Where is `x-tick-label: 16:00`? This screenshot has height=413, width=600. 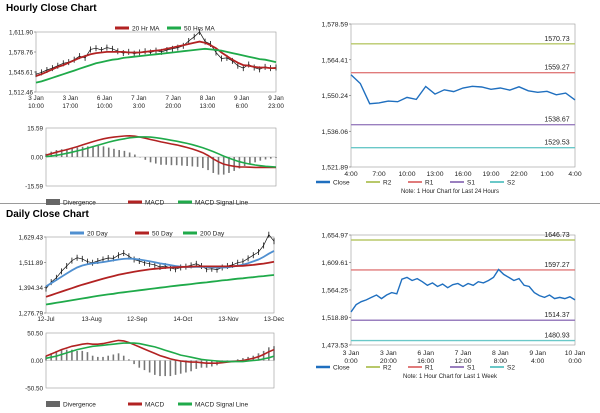
x-tick-label: 16:00 is located at coordinates (462, 174).